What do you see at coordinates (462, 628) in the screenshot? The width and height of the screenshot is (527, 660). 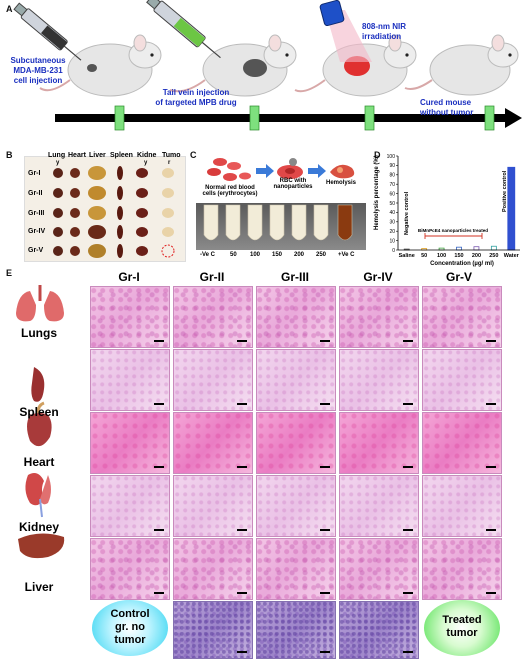 I see `treated-badge: Treated tumor` at bounding box center [462, 628].